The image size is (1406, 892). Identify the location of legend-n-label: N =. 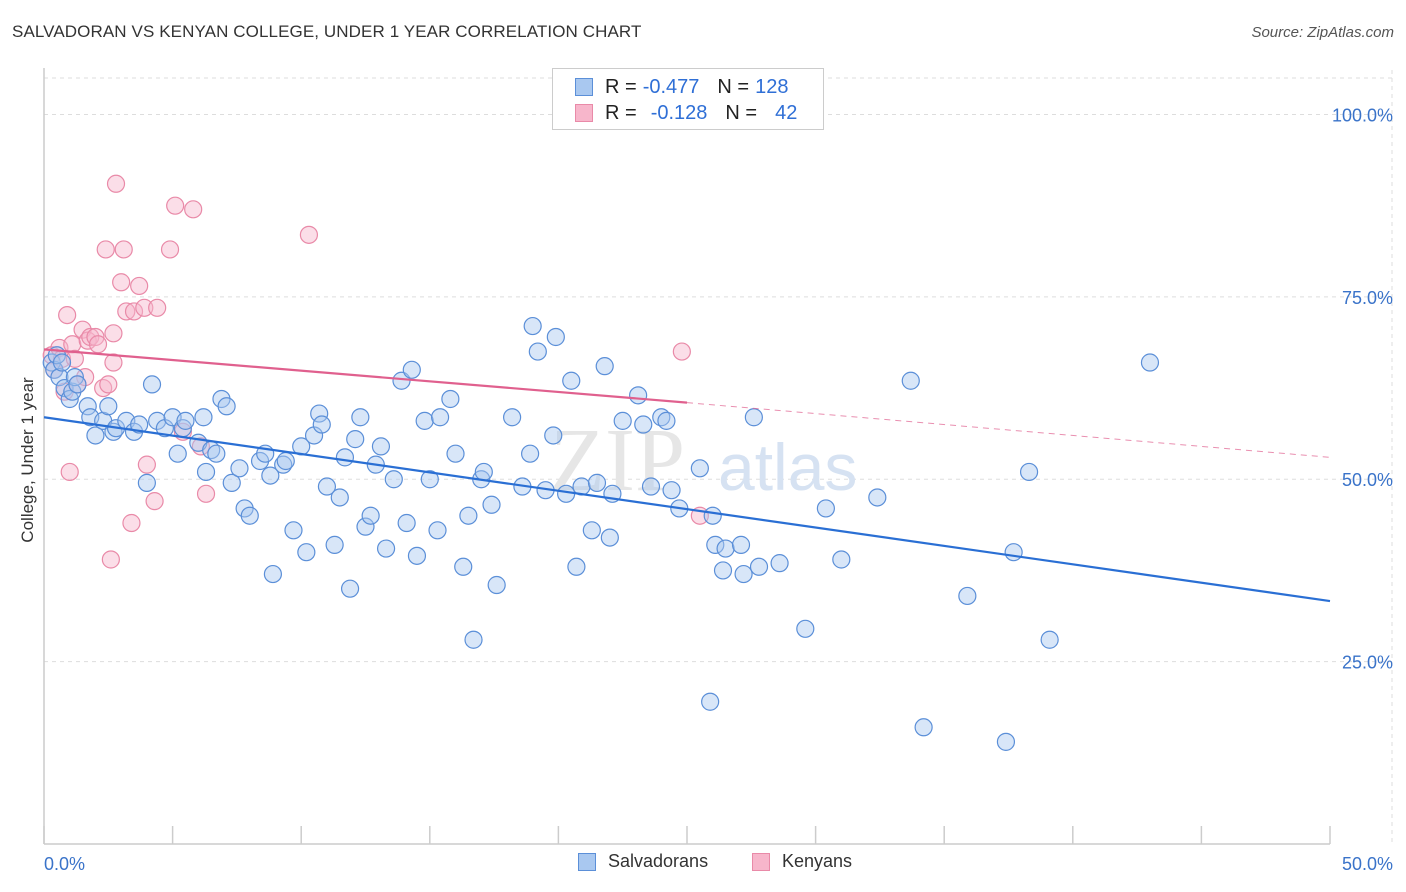
(733, 86).